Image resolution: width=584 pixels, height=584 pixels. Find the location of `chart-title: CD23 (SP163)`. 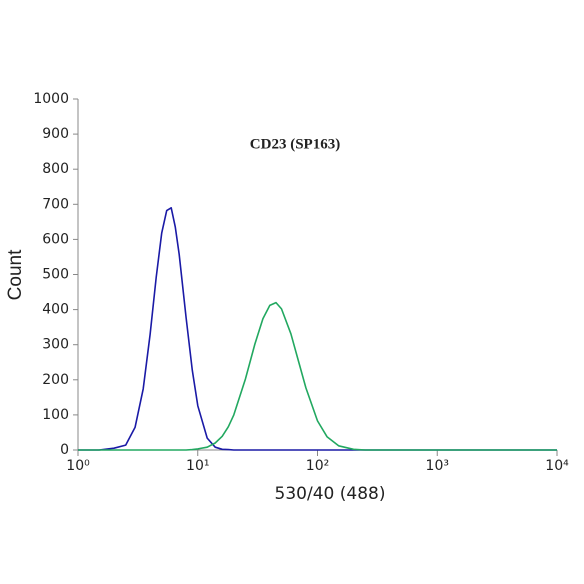

chart-title: CD23 (SP163) is located at coordinates (295, 144).